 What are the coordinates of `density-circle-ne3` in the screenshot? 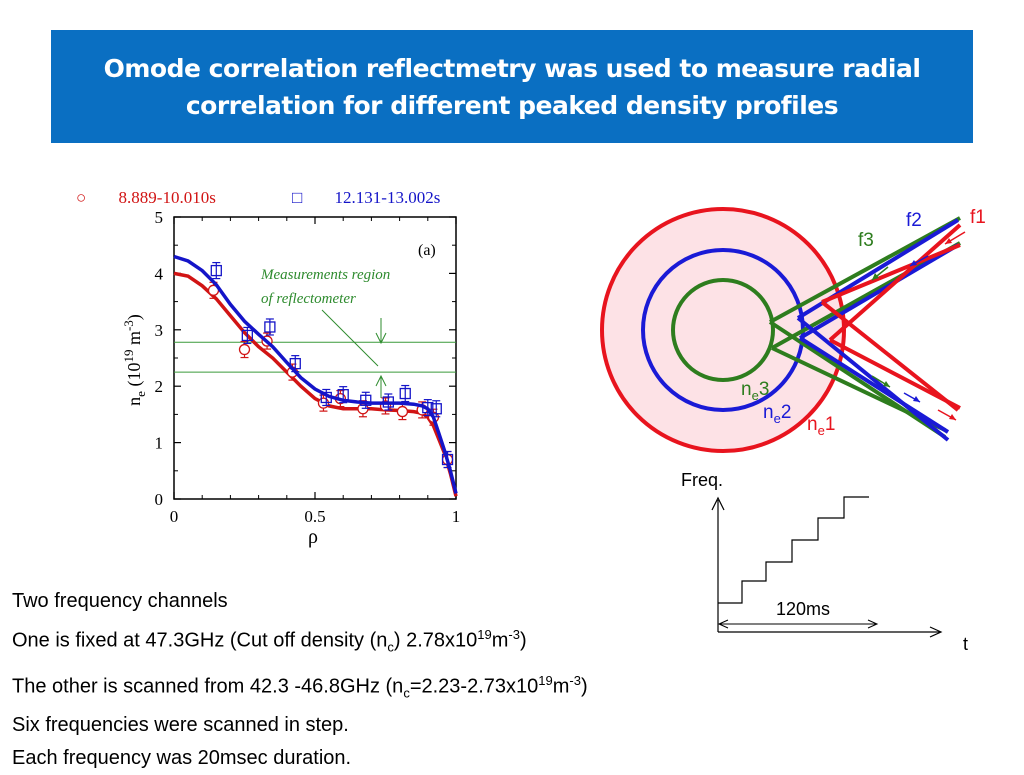 It's located at (723, 330).